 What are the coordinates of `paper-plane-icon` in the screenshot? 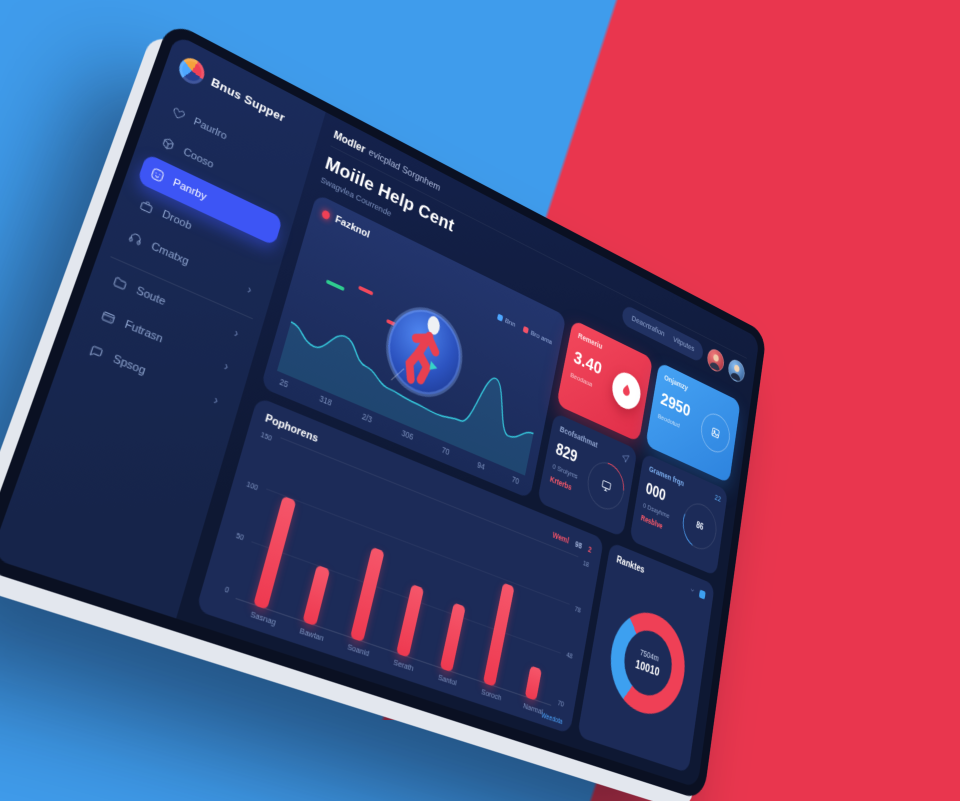 It's located at (626, 458).